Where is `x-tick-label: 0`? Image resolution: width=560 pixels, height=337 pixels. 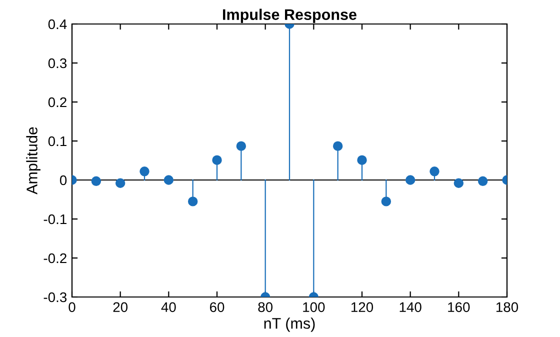 x-tick-label: 0 is located at coordinates (72, 307).